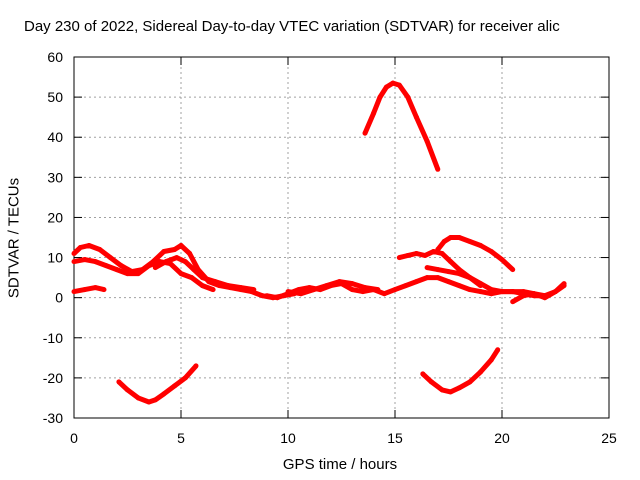 This screenshot has height=480, width=640. I want to click on y-axis-label: SDTVAR / TECUs, so click(14, 238).